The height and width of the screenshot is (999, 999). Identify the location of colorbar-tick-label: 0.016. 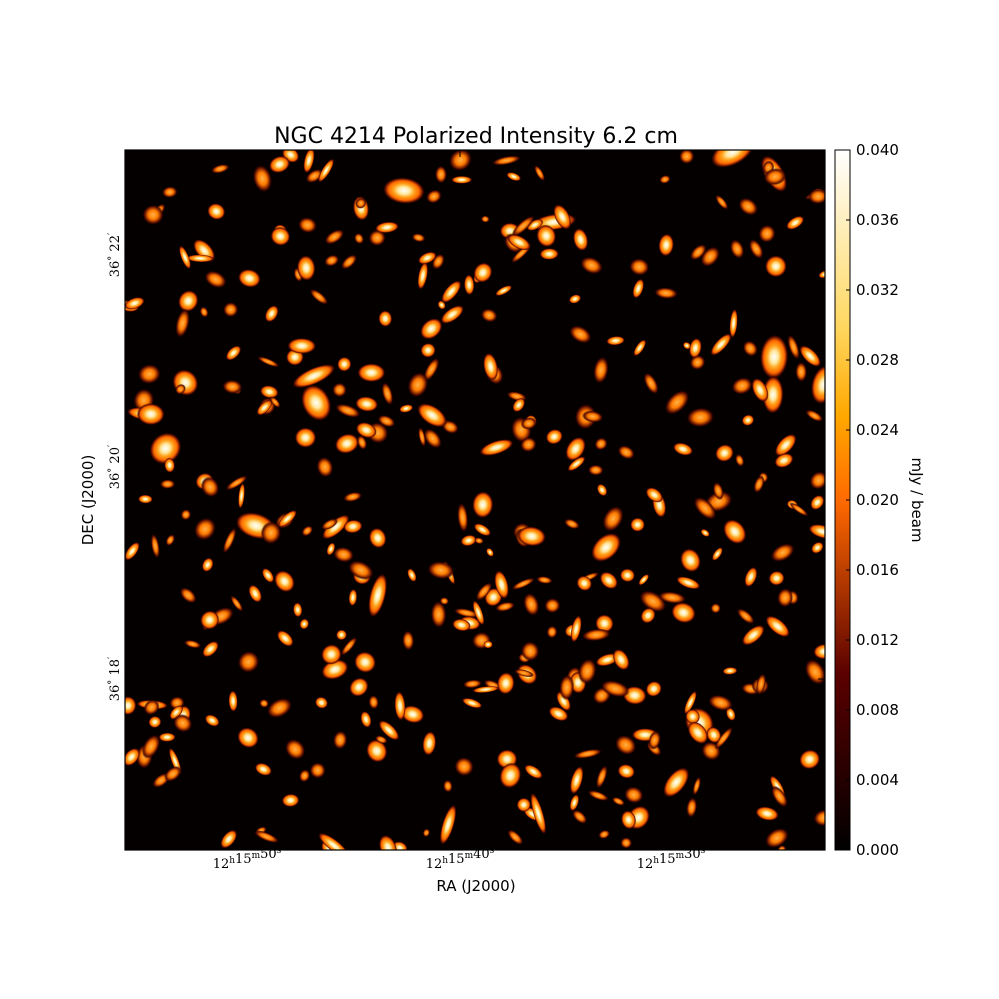
(877, 570).